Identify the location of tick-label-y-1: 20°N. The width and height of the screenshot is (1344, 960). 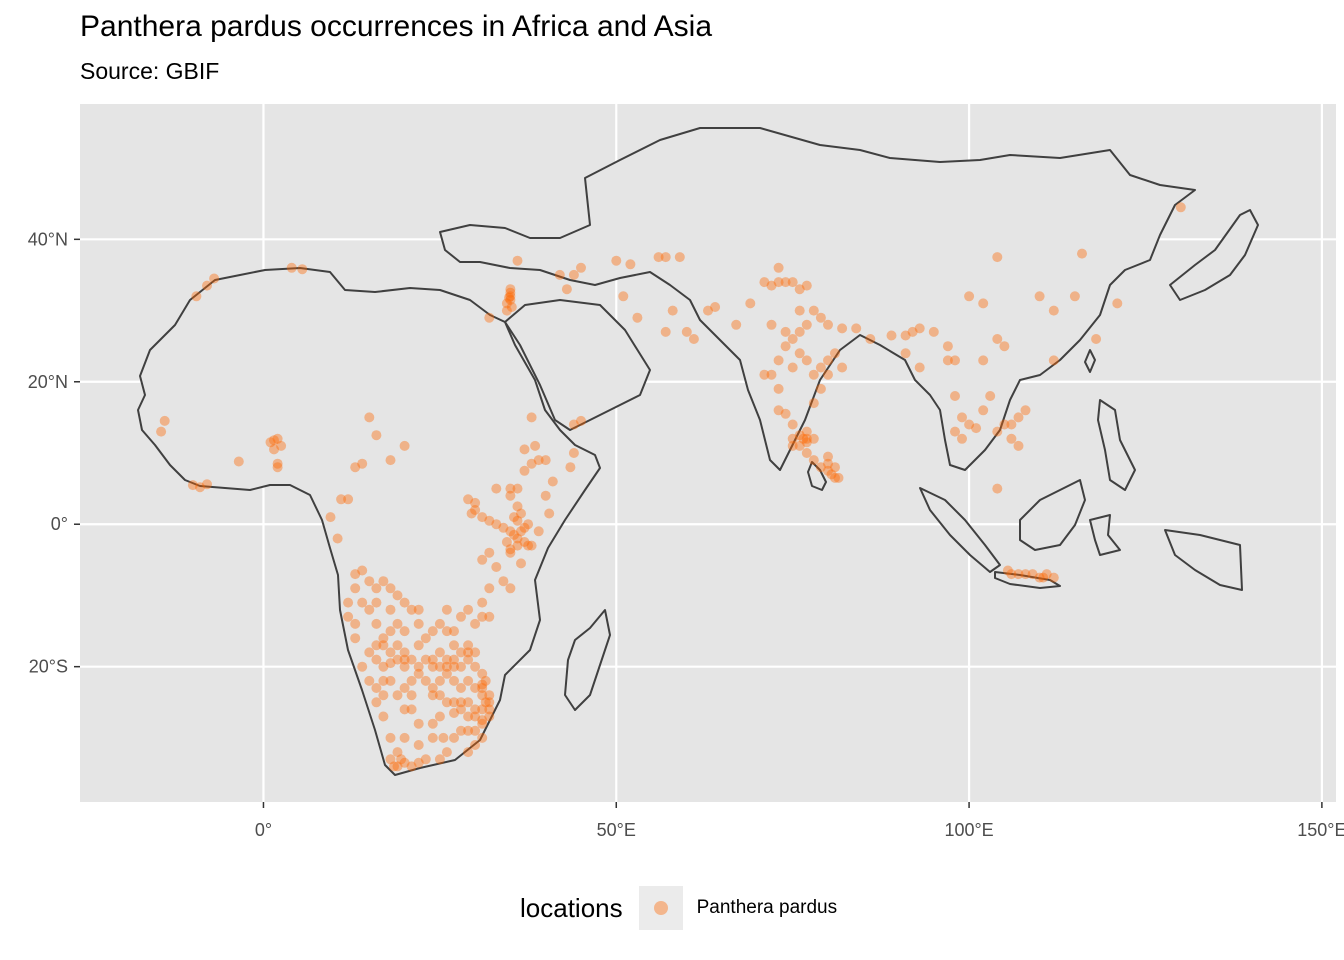
(48, 382).